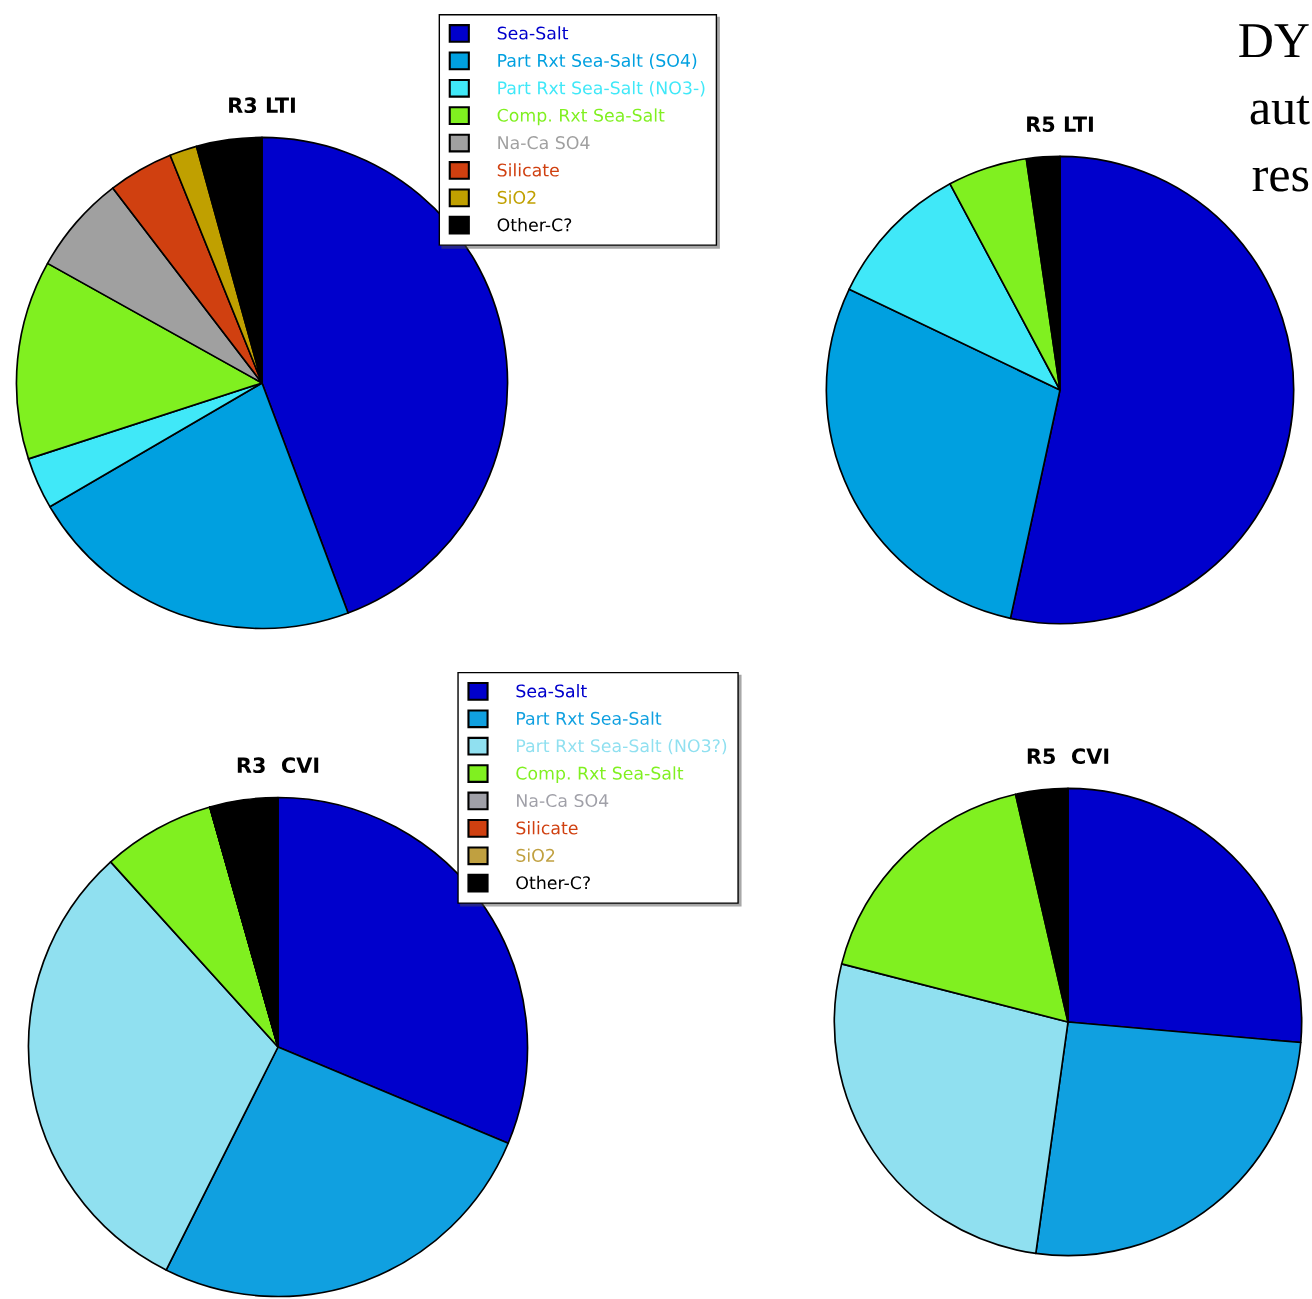  I want to click on text: R3 LTI, so click(262, 105).